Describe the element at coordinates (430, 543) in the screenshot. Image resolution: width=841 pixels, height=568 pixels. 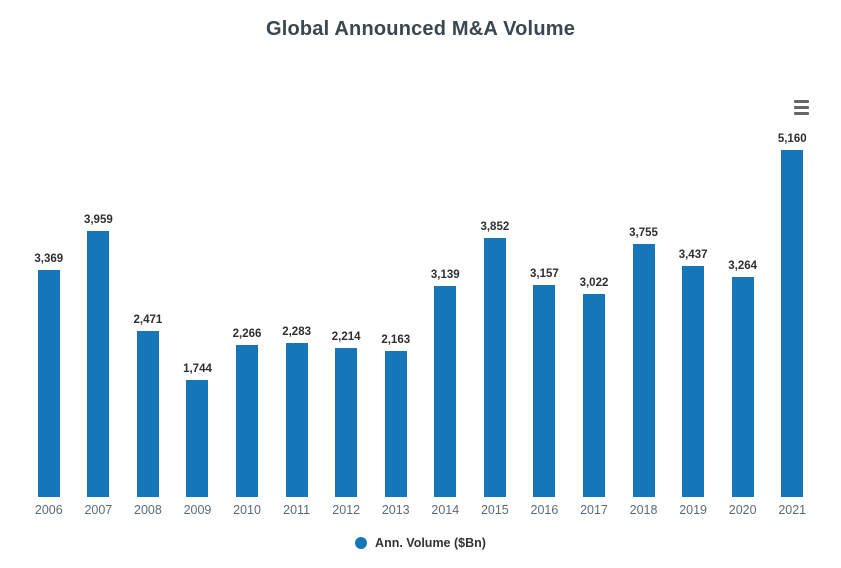
I see `legend-label: Ann. Volume ($Bn)` at that location.